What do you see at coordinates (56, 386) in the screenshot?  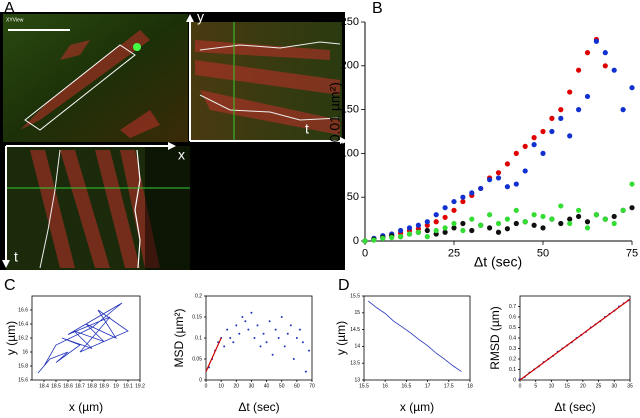 I see `x-tick-label: 18.5` at bounding box center [56, 386].